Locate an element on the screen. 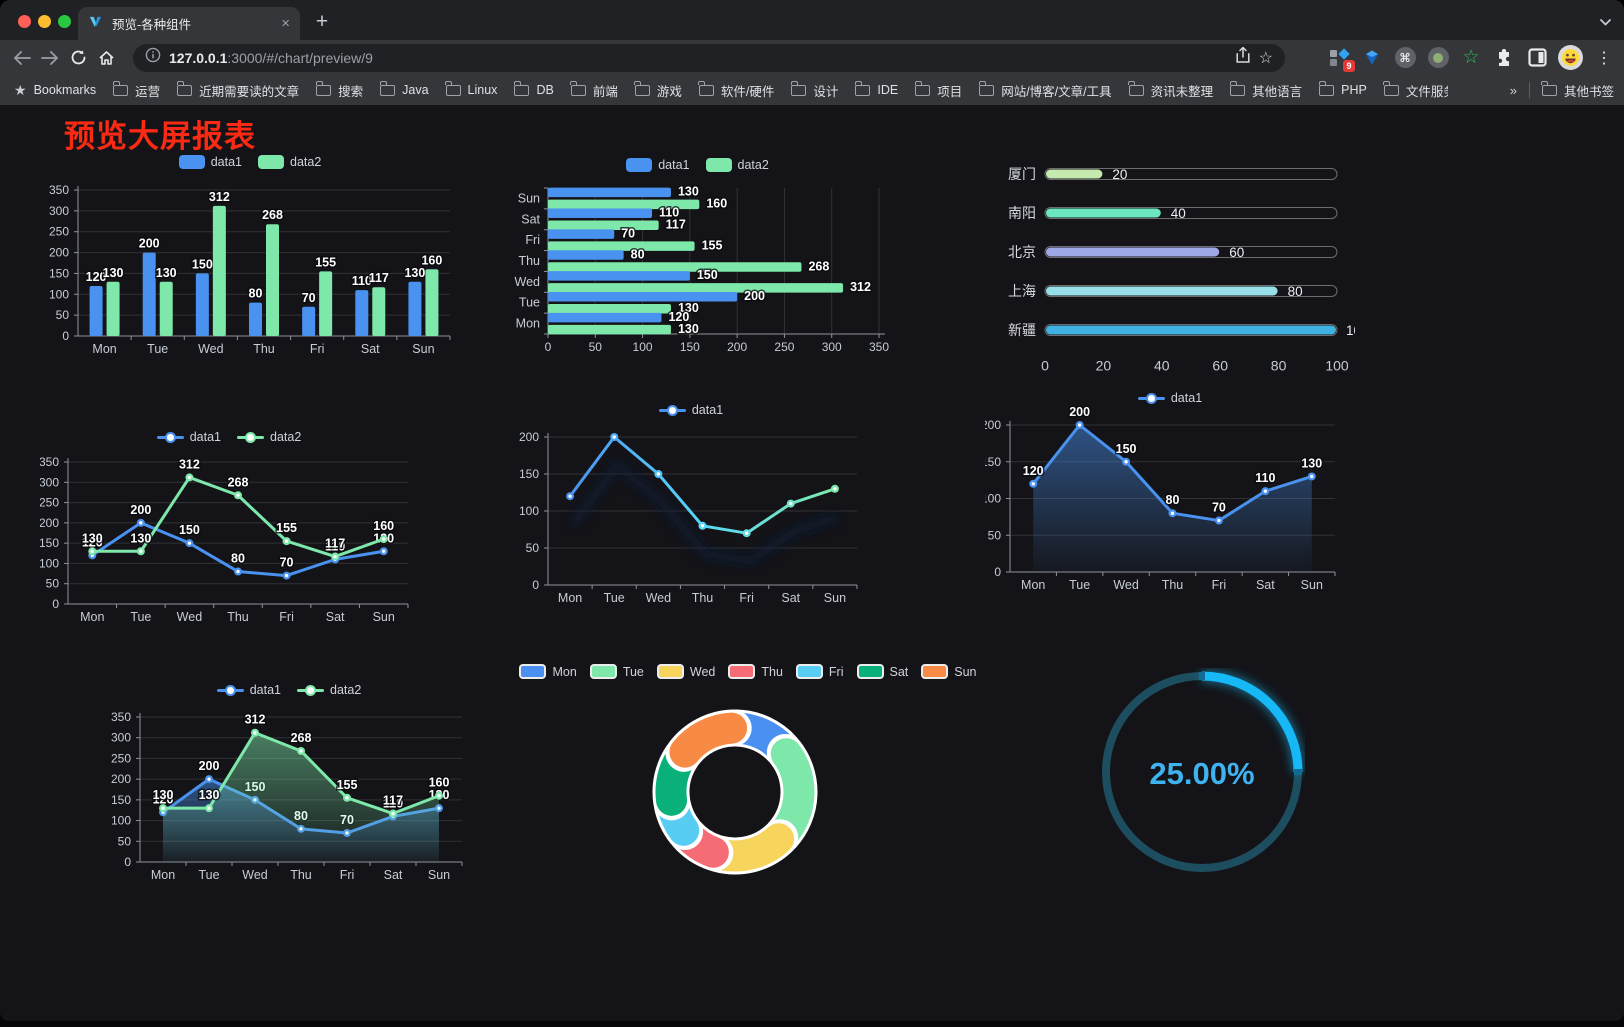 The width and height of the screenshot is (1624, 1027). tab-strip: 预览-各种组件 × + is located at coordinates (812, 20).